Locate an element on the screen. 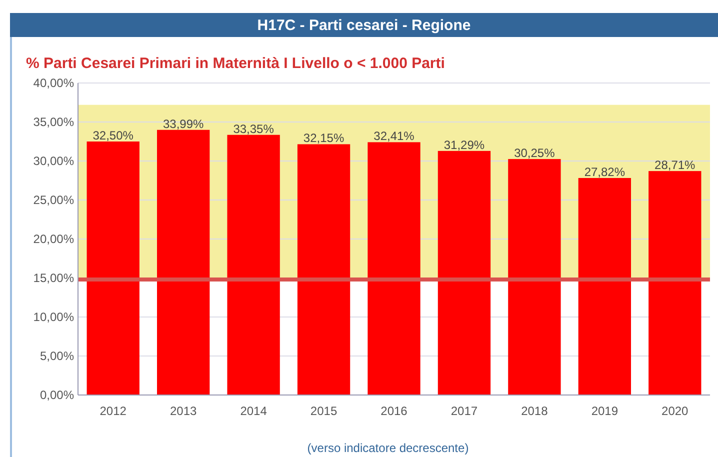 The width and height of the screenshot is (718, 457). data-label: 33,35% is located at coordinates (253, 129).